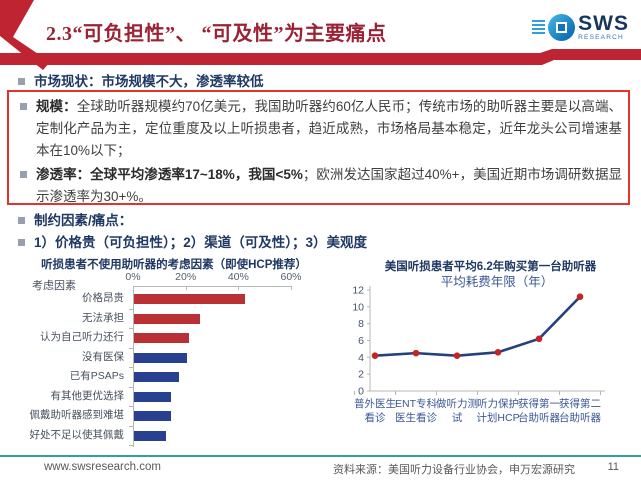 The height and width of the screenshot is (481, 641). Describe the element at coordinates (580, 403) in the screenshot. I see `line-chart-xtick-label: 获得第二` at that location.